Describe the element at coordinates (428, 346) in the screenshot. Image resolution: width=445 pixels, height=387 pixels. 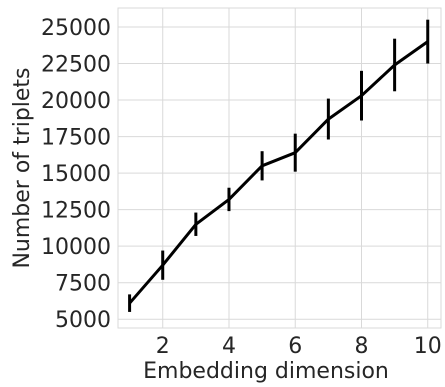
I see `x-tick-label: 10` at that location.